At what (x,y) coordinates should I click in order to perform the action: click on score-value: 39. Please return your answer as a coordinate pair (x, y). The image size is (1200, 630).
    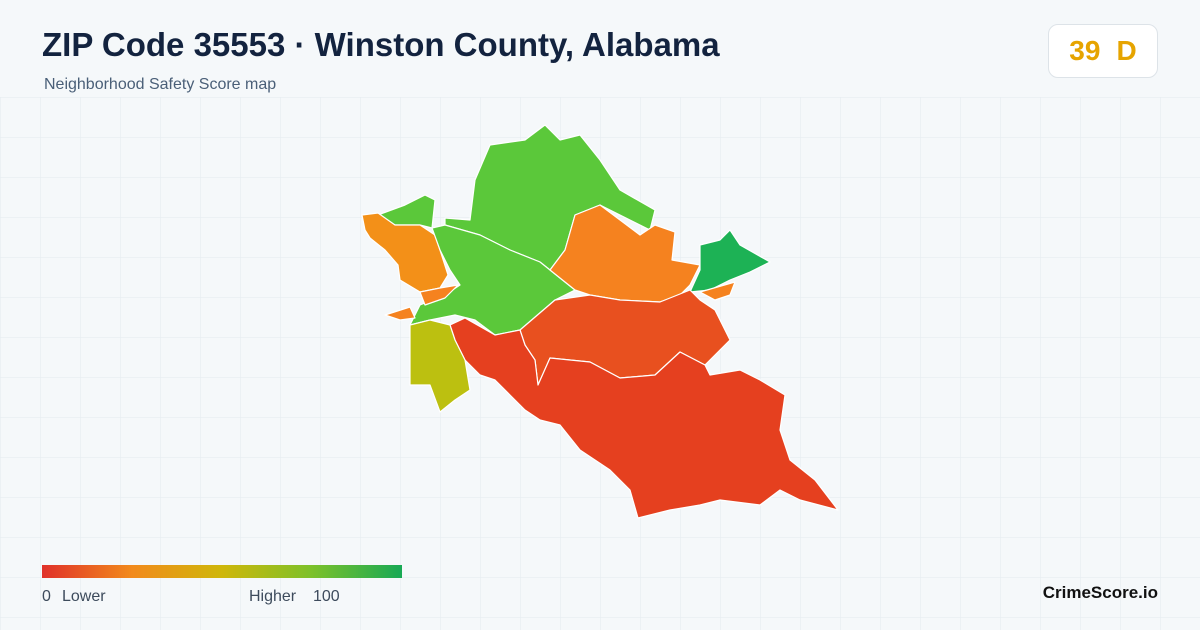
    Looking at the image, I should click on (1085, 50).